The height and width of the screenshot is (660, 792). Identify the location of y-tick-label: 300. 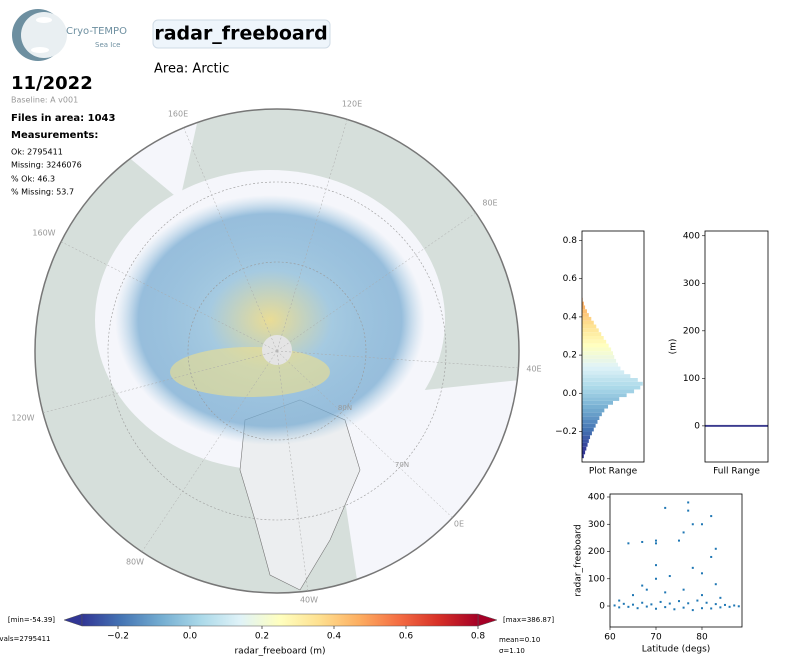
(691, 284).